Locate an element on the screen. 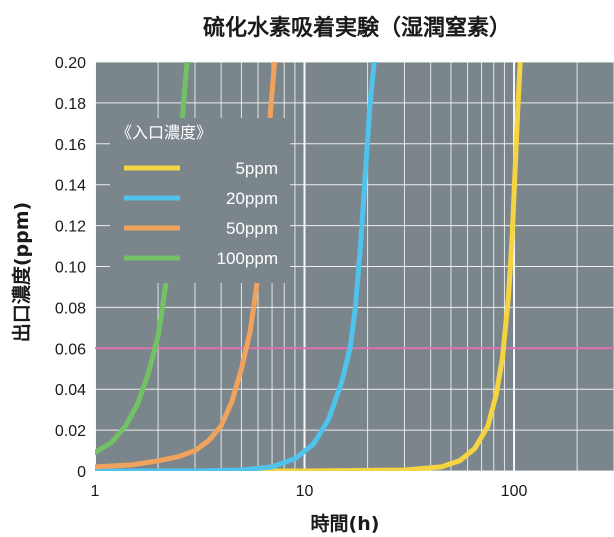 The height and width of the screenshot is (537, 614). legend-label-20ppm: 20ppm is located at coordinates (252, 198).